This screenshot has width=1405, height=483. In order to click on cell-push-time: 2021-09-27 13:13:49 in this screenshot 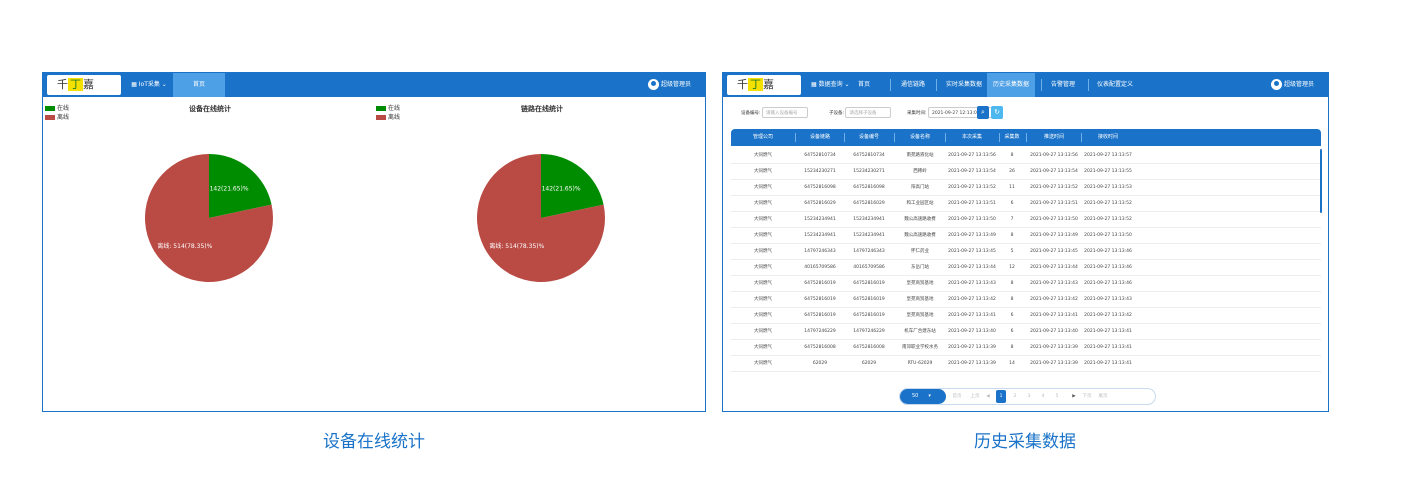, I will do `click(1054, 235)`.